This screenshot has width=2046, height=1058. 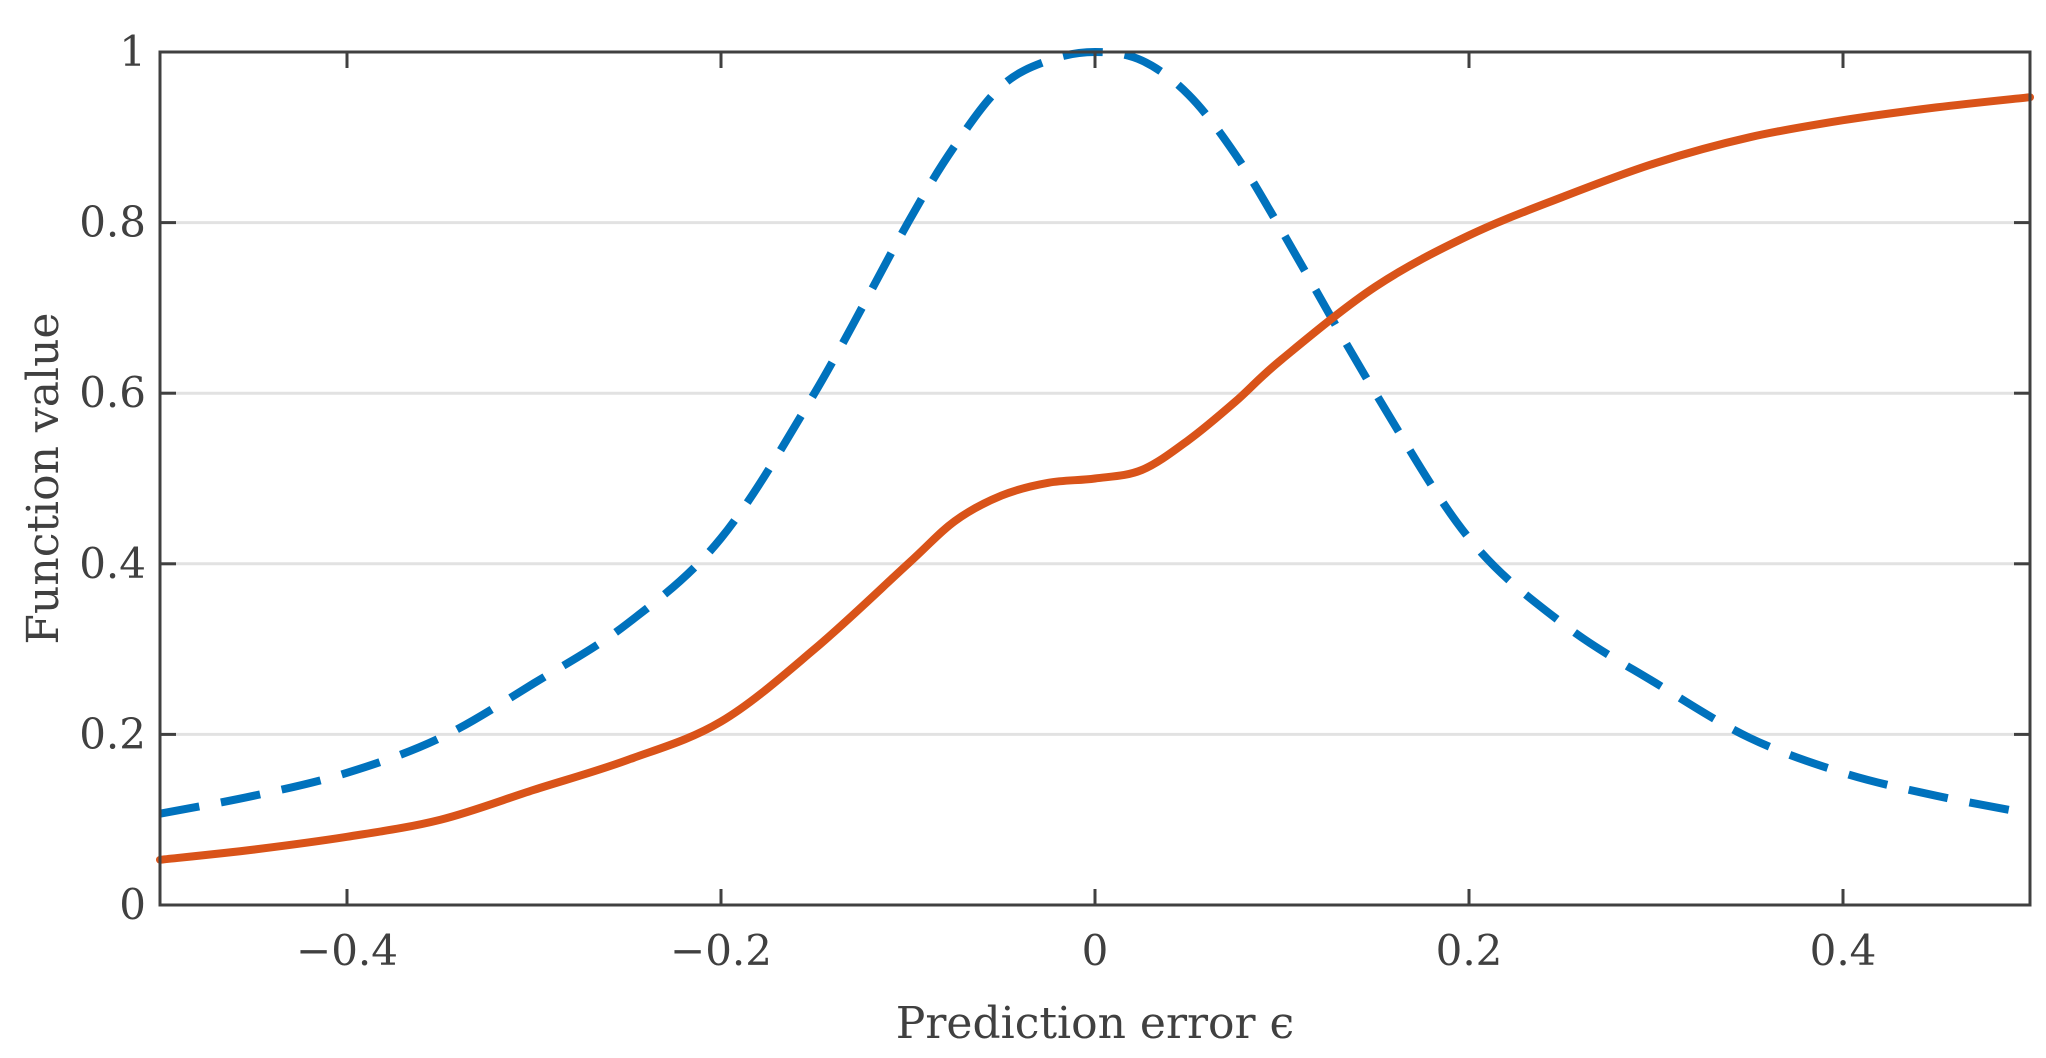 What do you see at coordinates (1095, 1023) in the screenshot?
I see `x-axis-title: Prediction error ϵ` at bounding box center [1095, 1023].